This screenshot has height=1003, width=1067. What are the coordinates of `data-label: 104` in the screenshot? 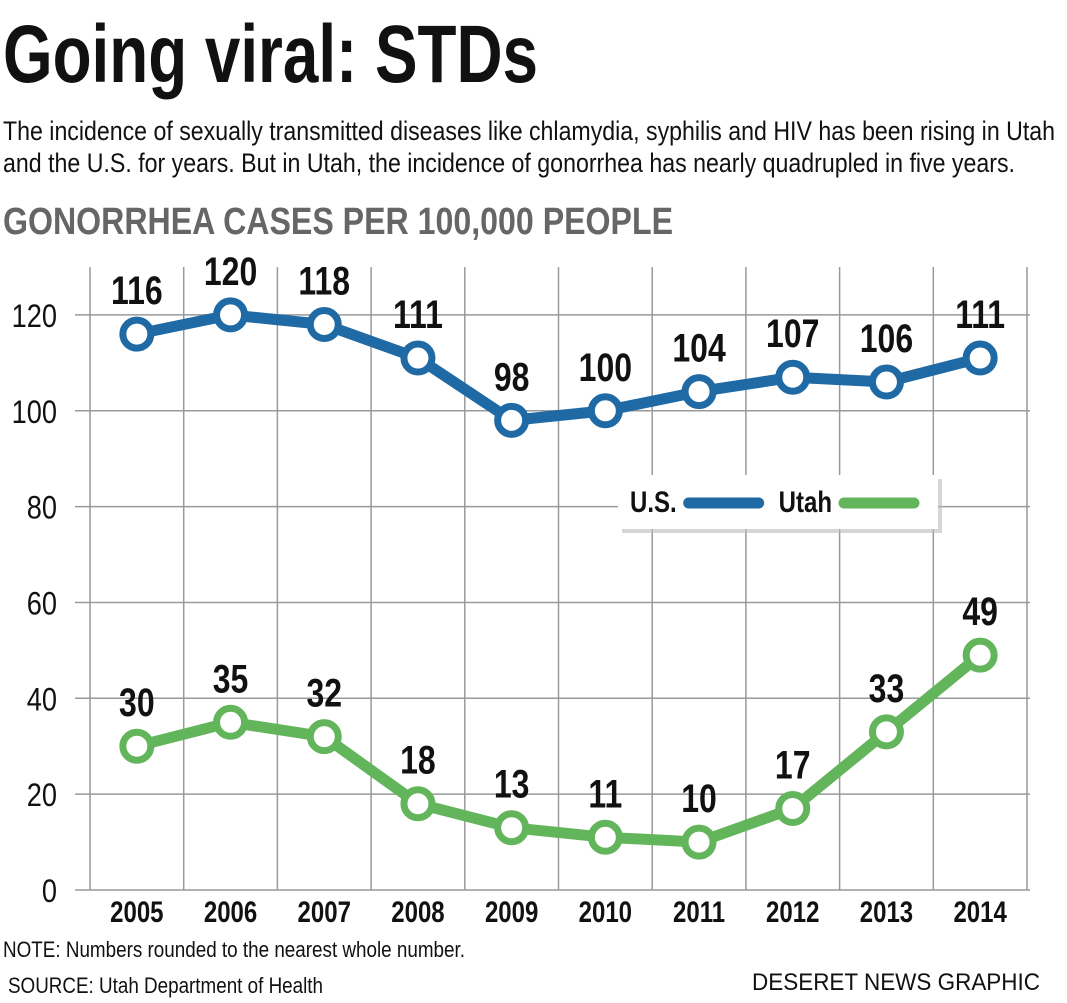 It's located at (698, 347).